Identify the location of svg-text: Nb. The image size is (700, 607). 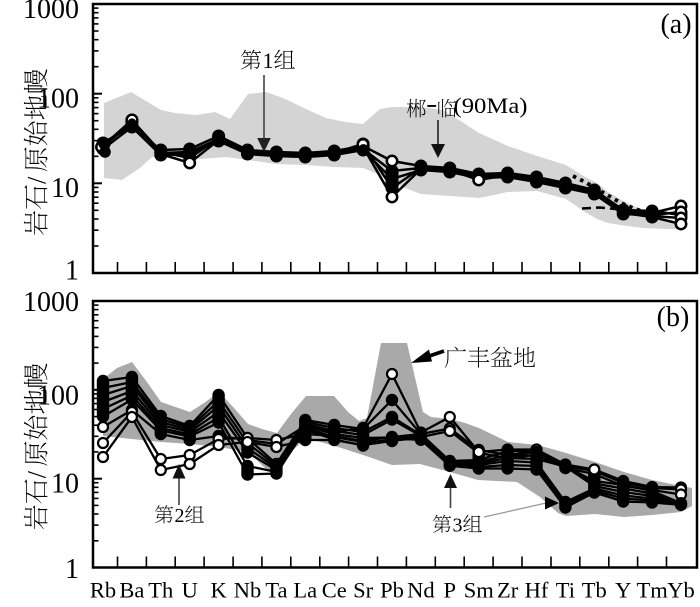
(248, 590).